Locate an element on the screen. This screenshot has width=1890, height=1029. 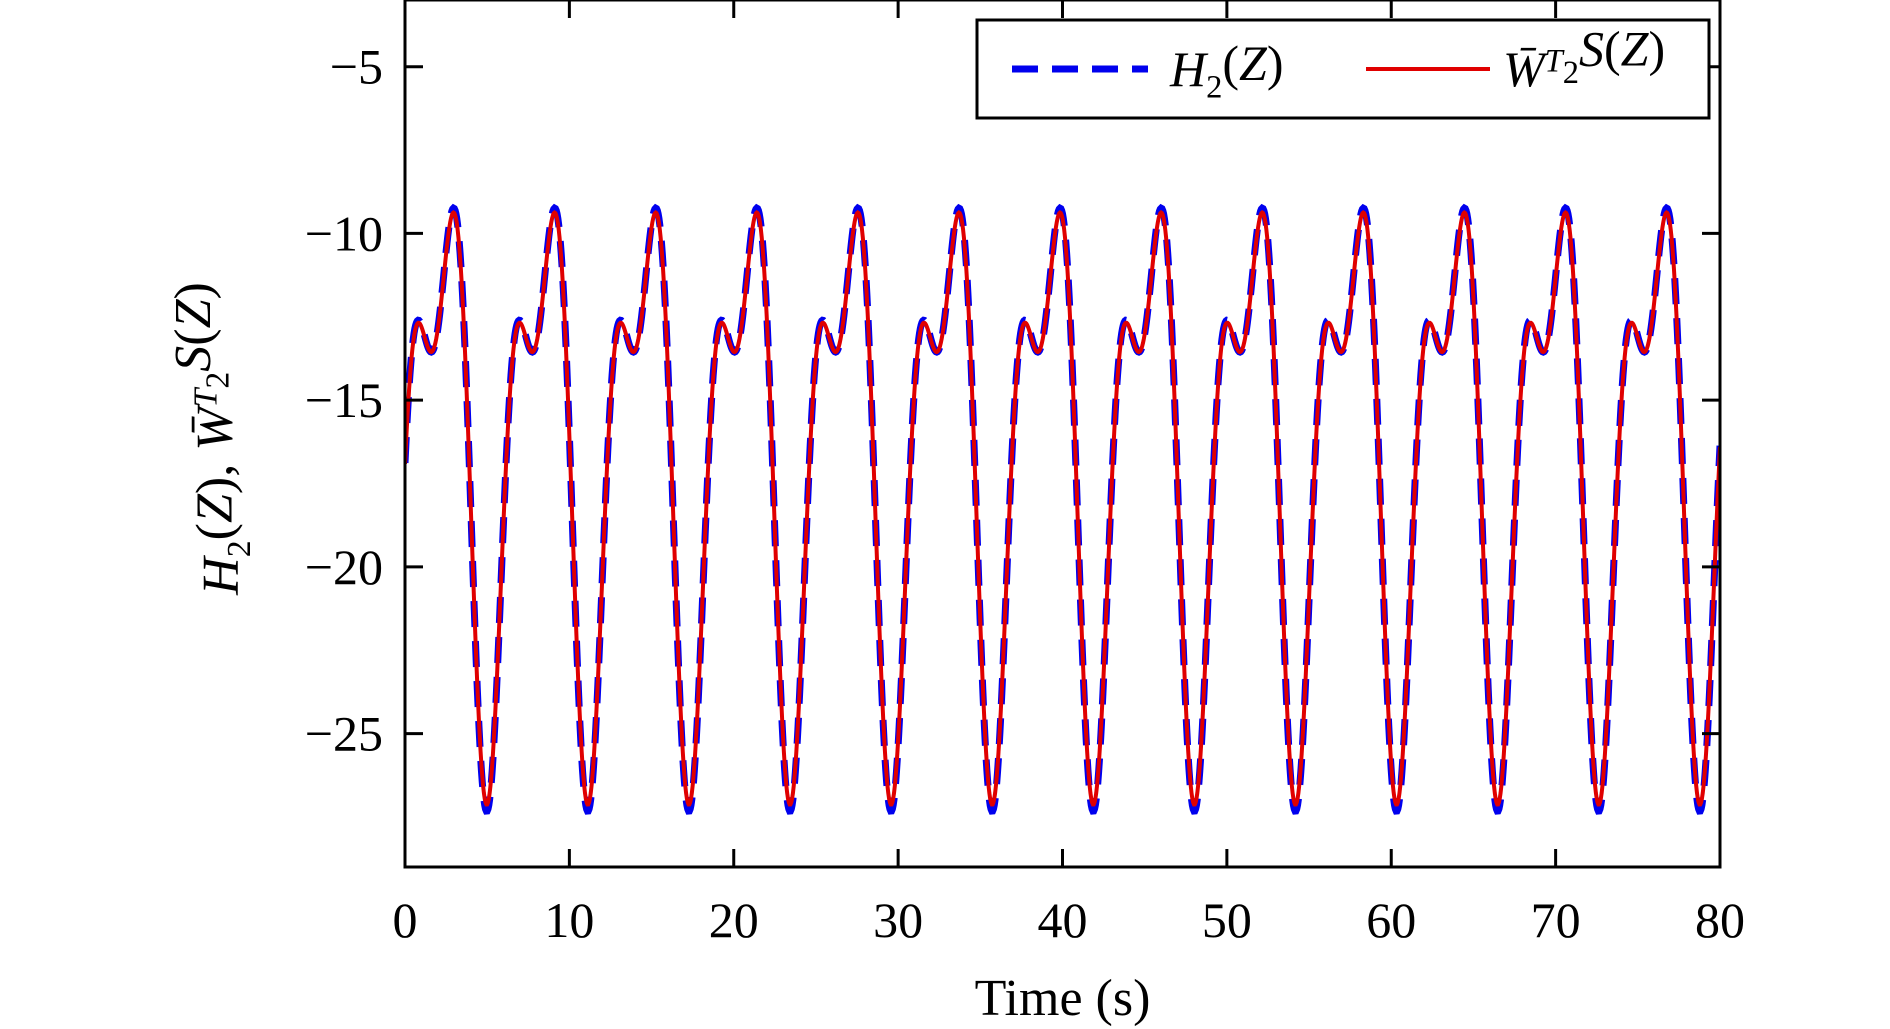
legend-label-2: W̄T2S(Z) is located at coordinates (1584, 58).